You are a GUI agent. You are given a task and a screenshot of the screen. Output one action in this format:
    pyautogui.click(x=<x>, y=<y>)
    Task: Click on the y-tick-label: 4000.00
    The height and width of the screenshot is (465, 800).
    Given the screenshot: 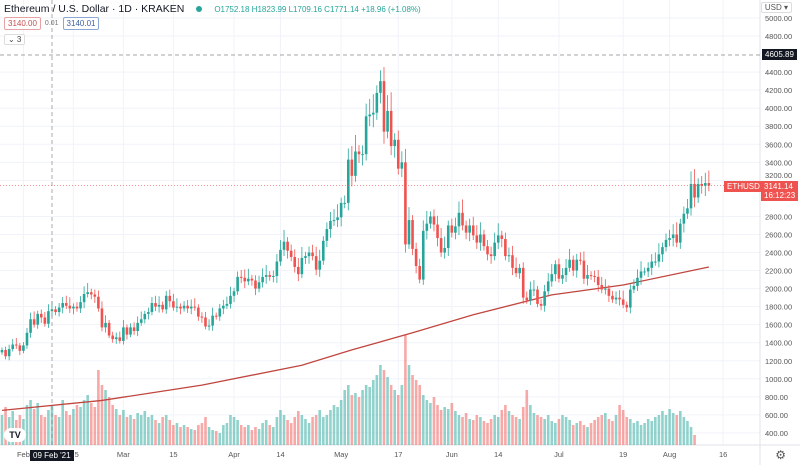 What is the action you would take?
    pyautogui.click(x=778, y=108)
    